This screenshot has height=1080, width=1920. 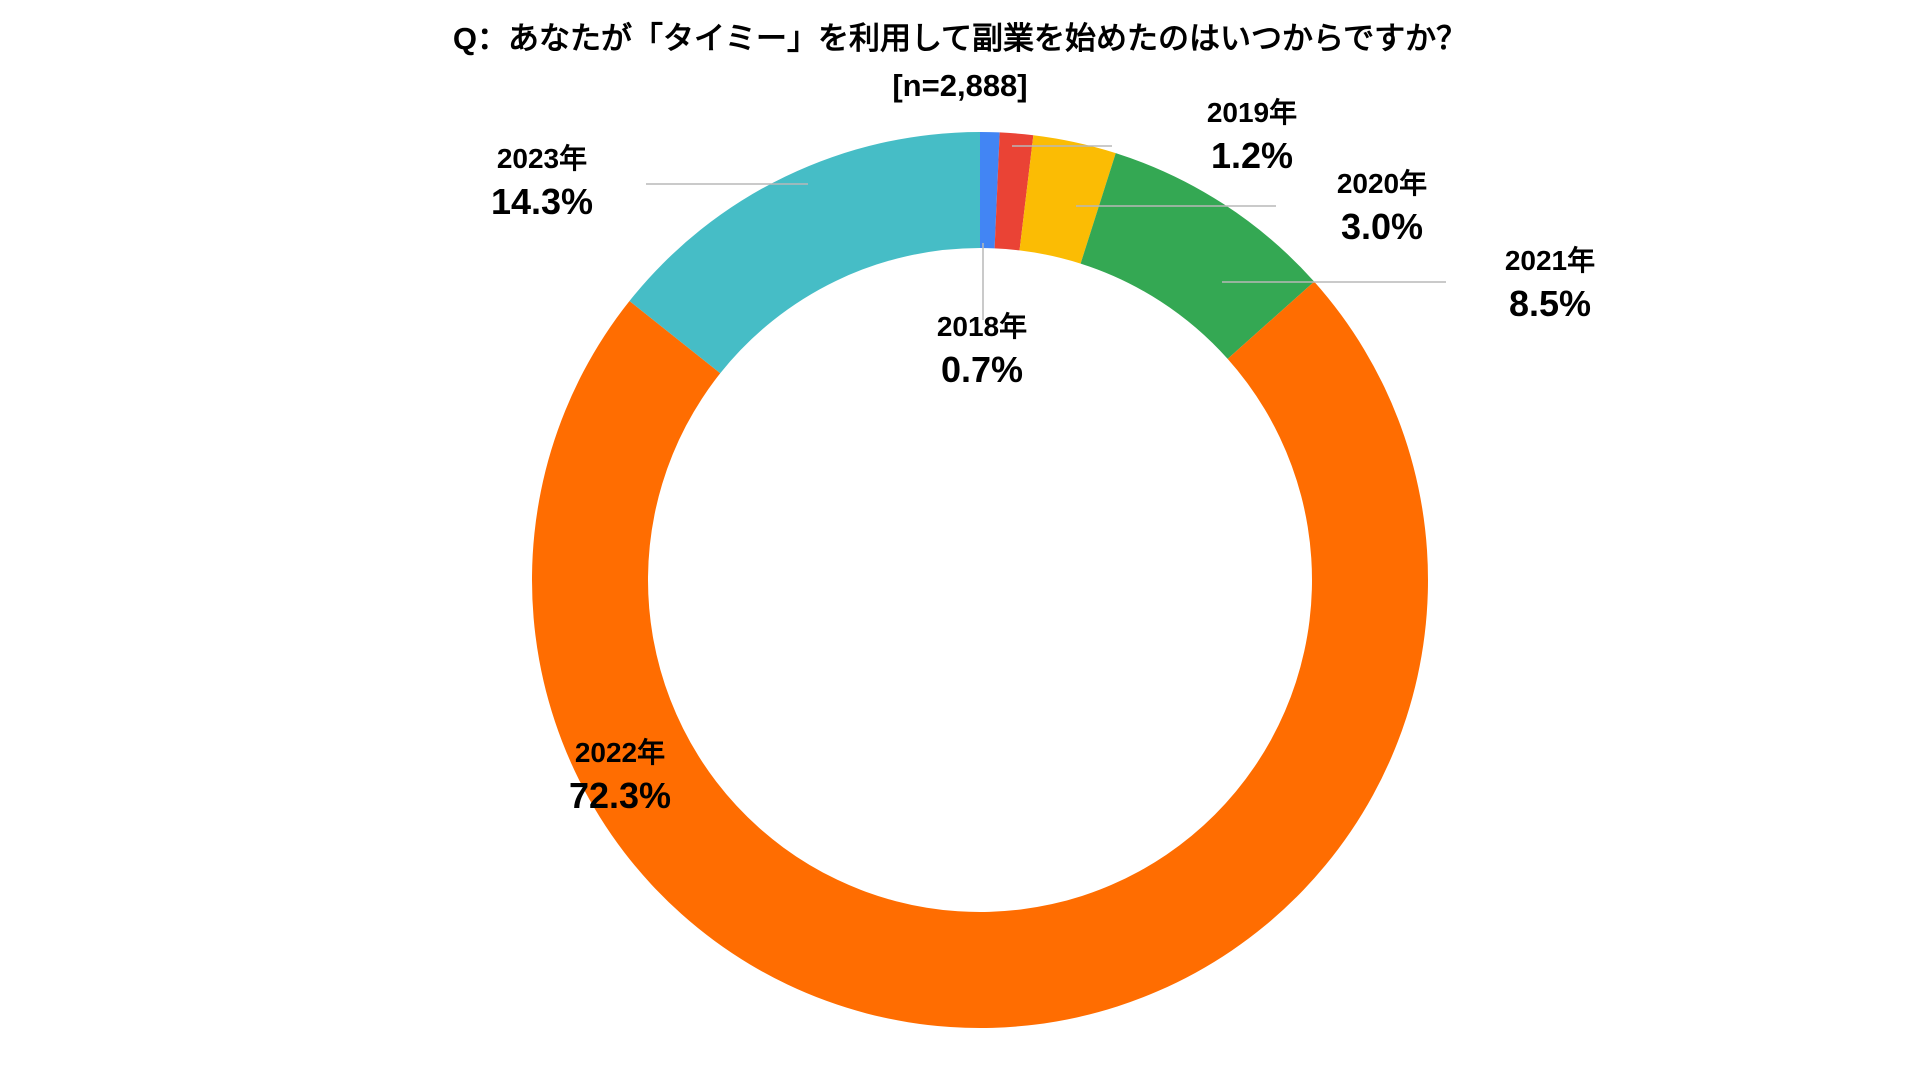 What do you see at coordinates (804, 253) in the screenshot?
I see `slice-2023` at bounding box center [804, 253].